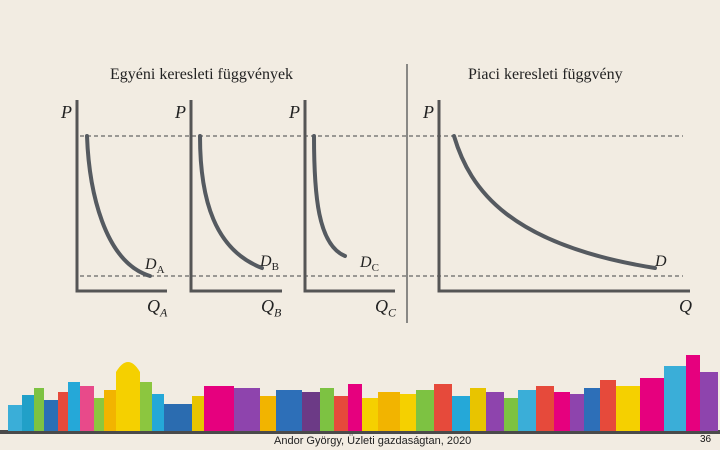  What do you see at coordinates (685, 306) in the screenshot?
I see `q-axis-label-market: Q` at bounding box center [685, 306].